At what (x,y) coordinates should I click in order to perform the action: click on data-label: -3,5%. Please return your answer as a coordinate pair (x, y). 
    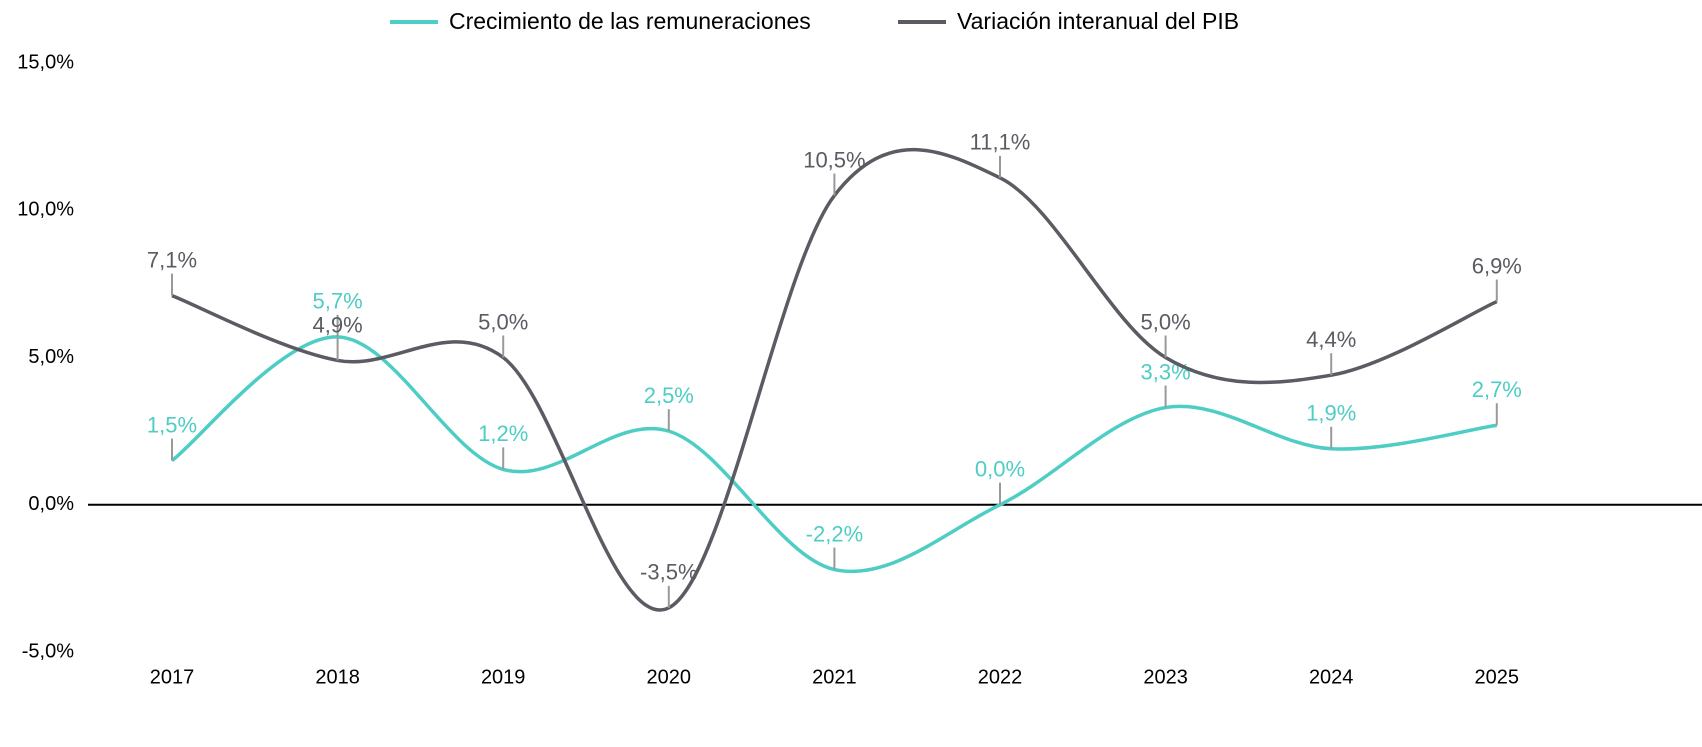
    Looking at the image, I should click on (668, 572).